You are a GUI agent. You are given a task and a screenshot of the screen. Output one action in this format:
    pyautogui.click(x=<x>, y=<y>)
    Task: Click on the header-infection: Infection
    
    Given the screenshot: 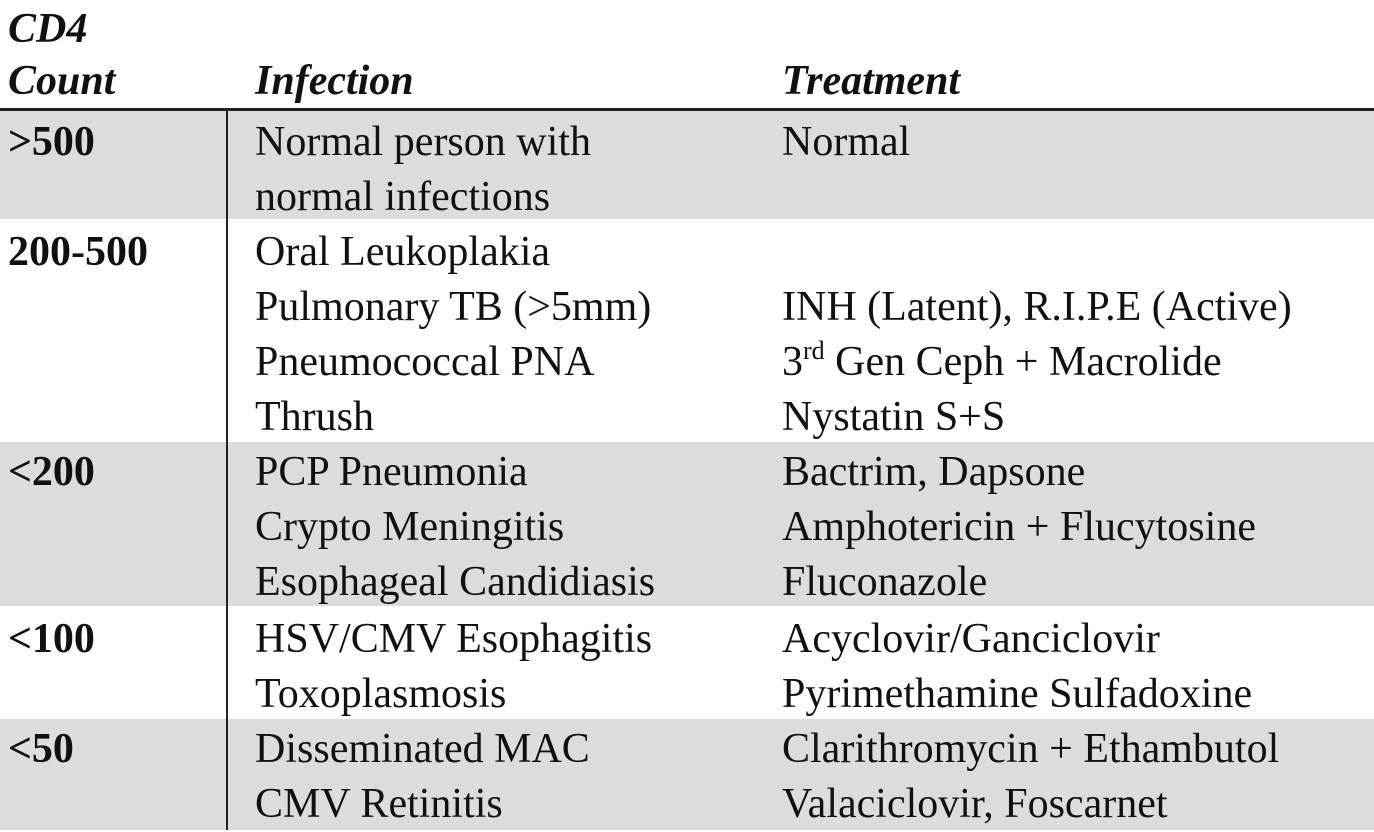 What is the action you would take?
    pyautogui.click(x=334, y=81)
    